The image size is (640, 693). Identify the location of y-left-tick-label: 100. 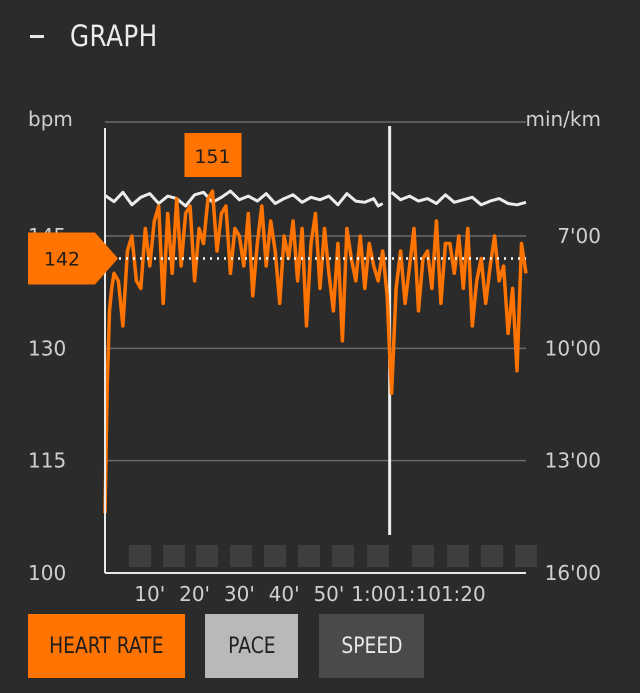
(47, 573).